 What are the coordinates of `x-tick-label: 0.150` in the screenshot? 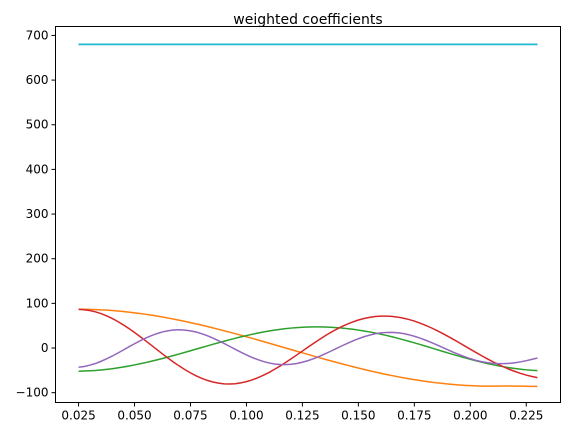 It's located at (358, 416).